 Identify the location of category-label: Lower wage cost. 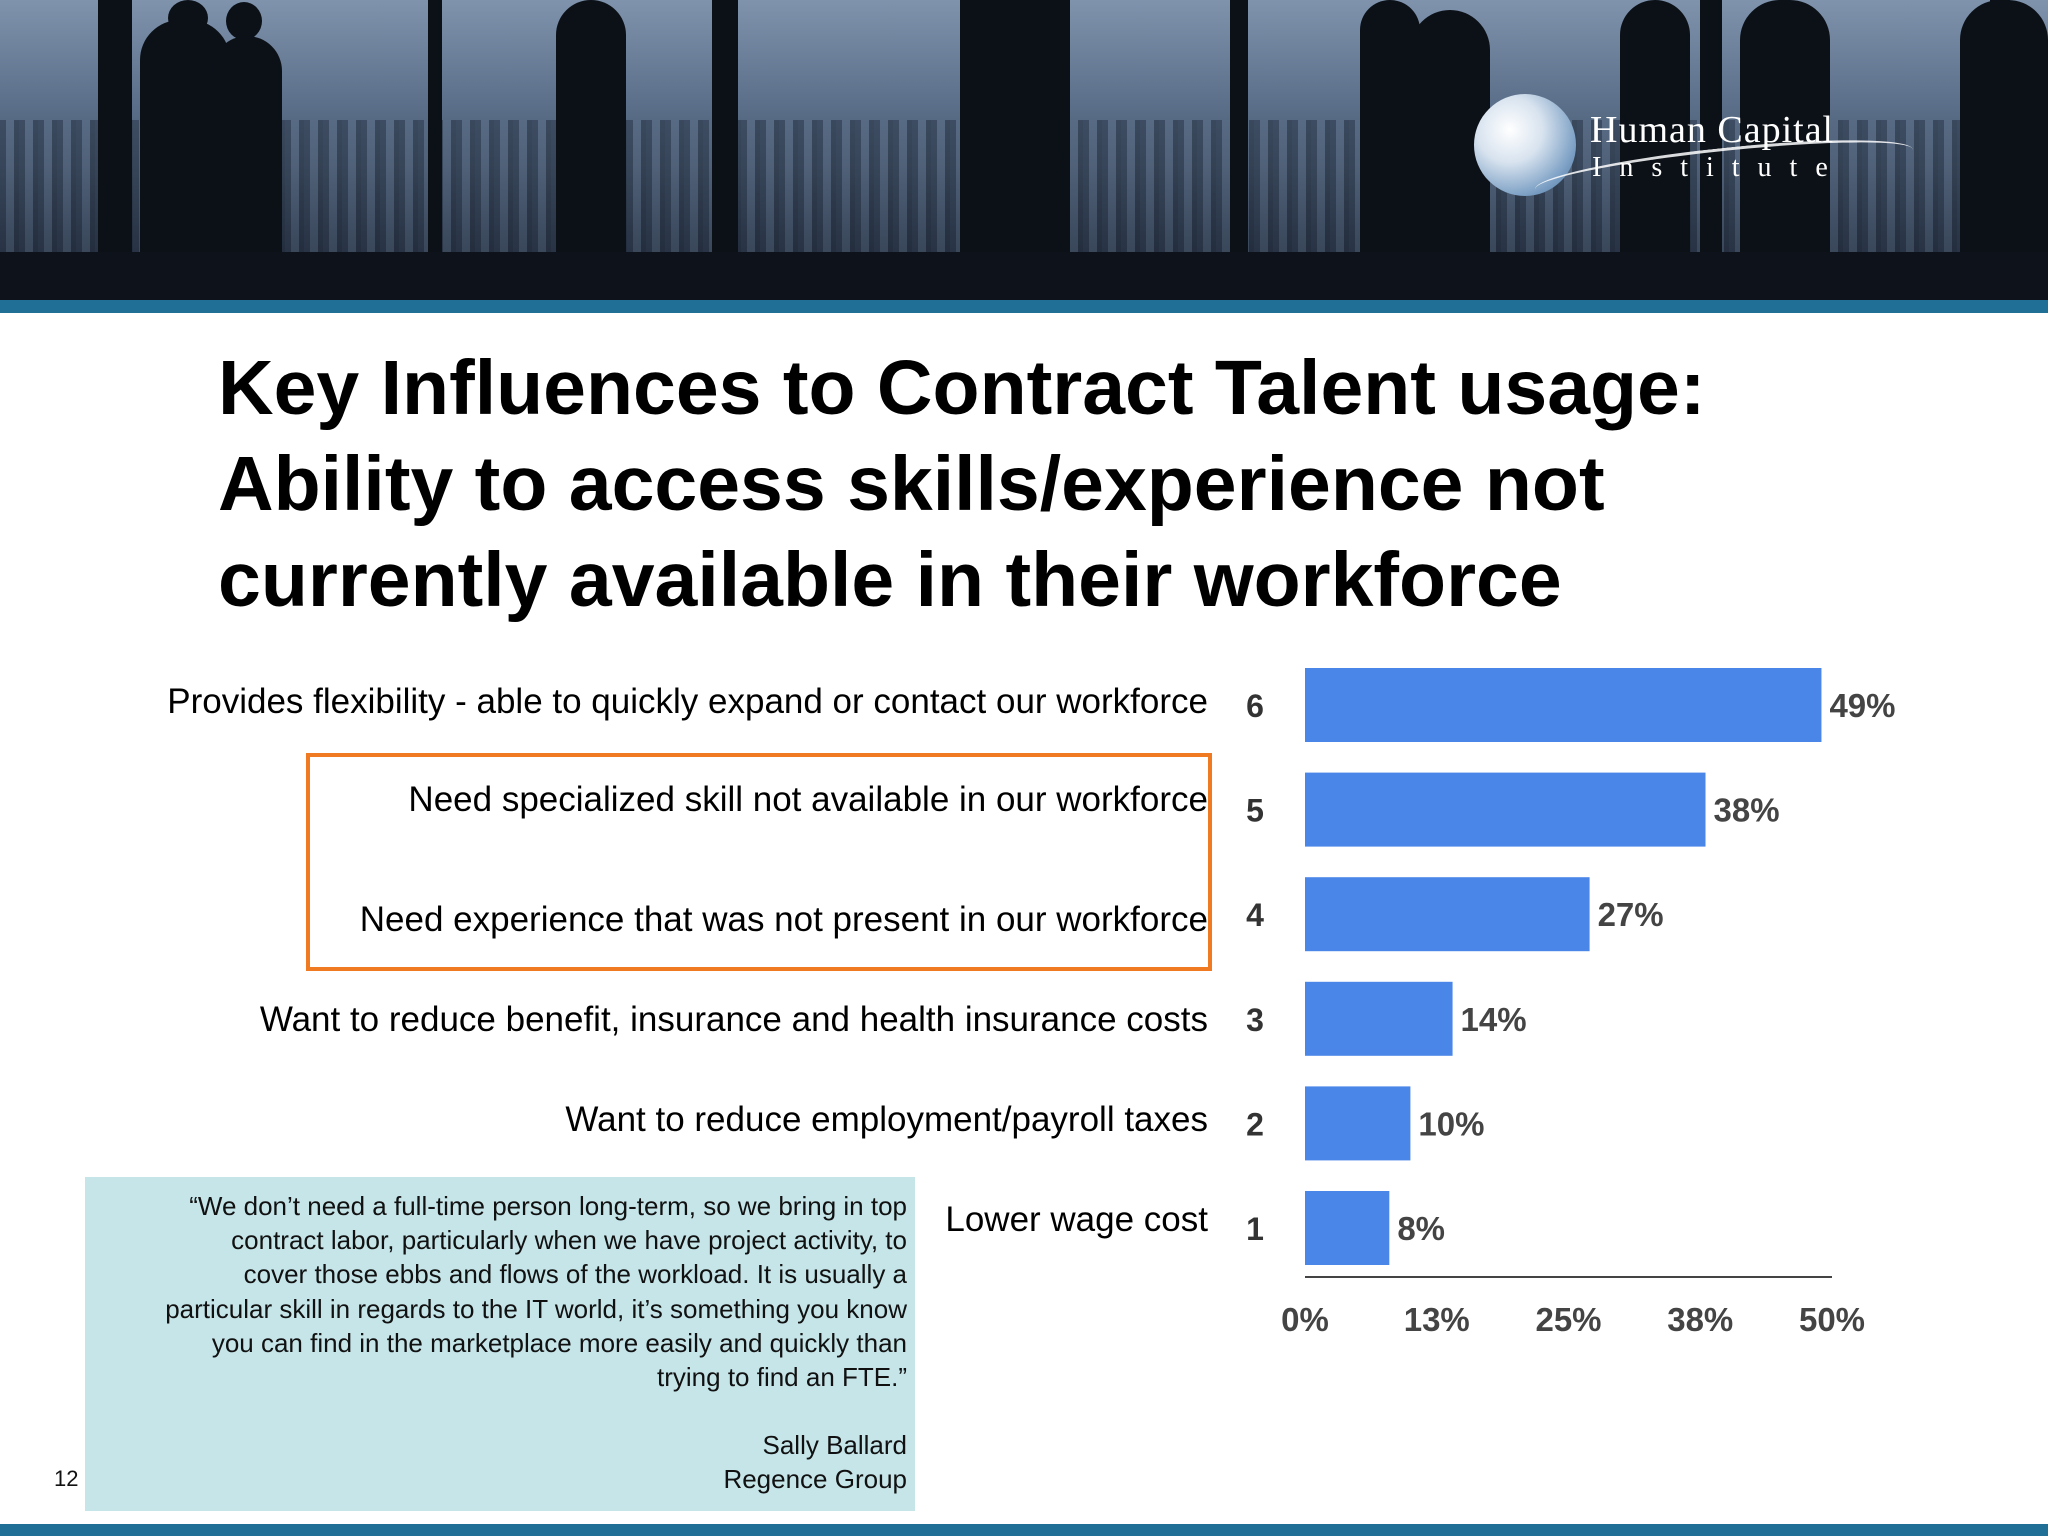
(1076, 1219).